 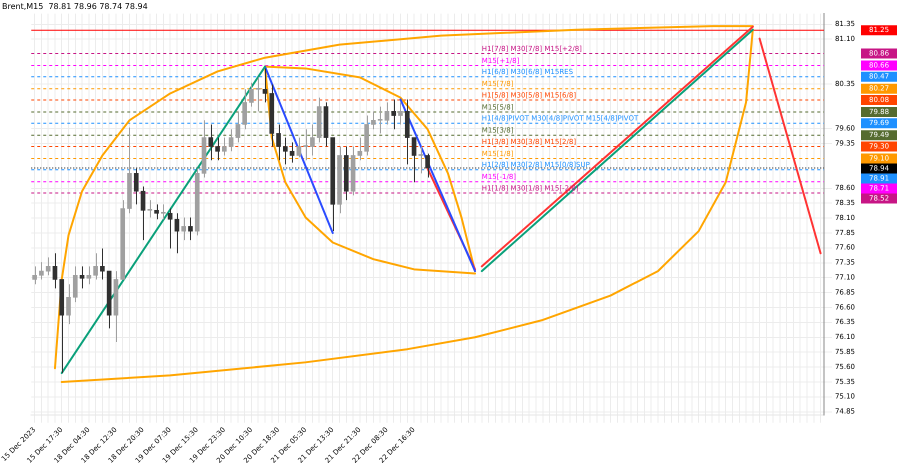 What do you see at coordinates (75, 6) in the screenshot?
I see `chart-title: Brent,M15 78.81 78.96 78.74 78.94` at bounding box center [75, 6].